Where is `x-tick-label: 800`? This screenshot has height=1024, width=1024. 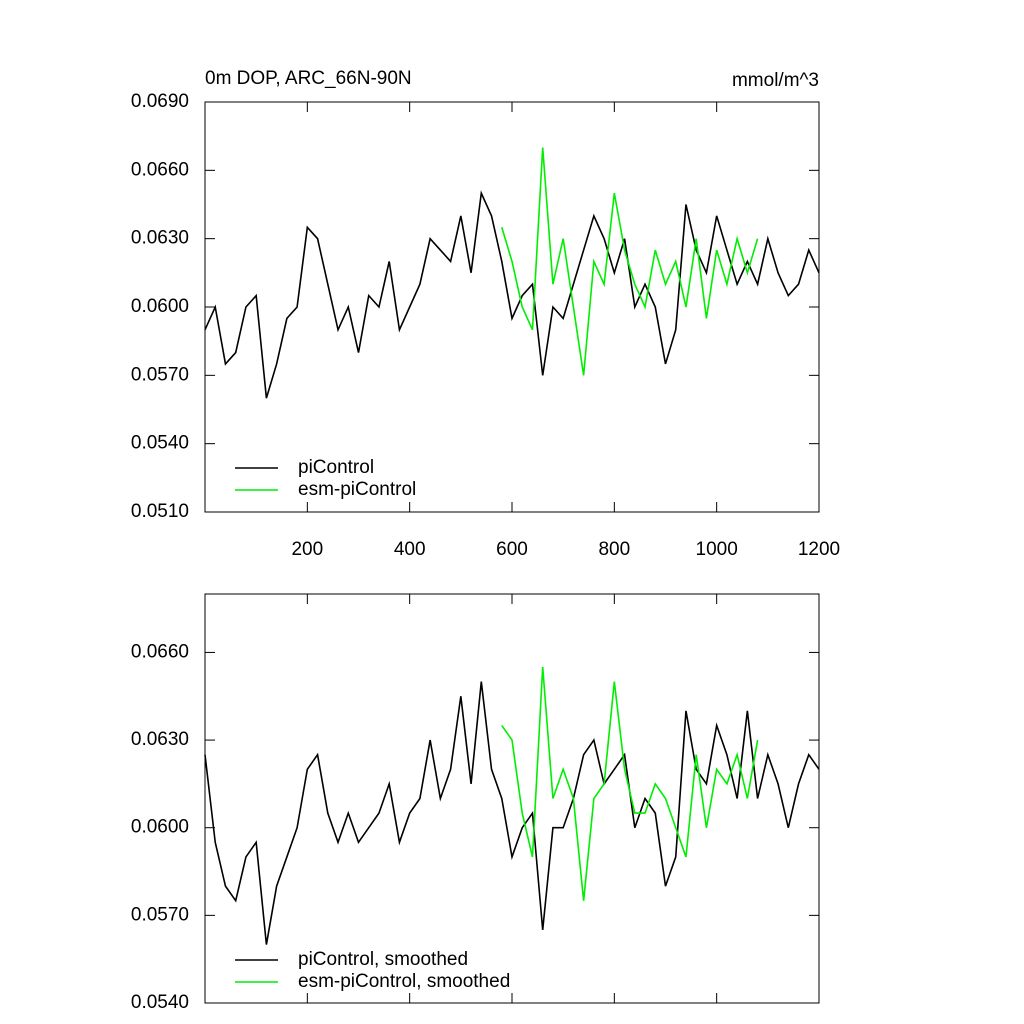 x-tick-label: 800 is located at coordinates (614, 549).